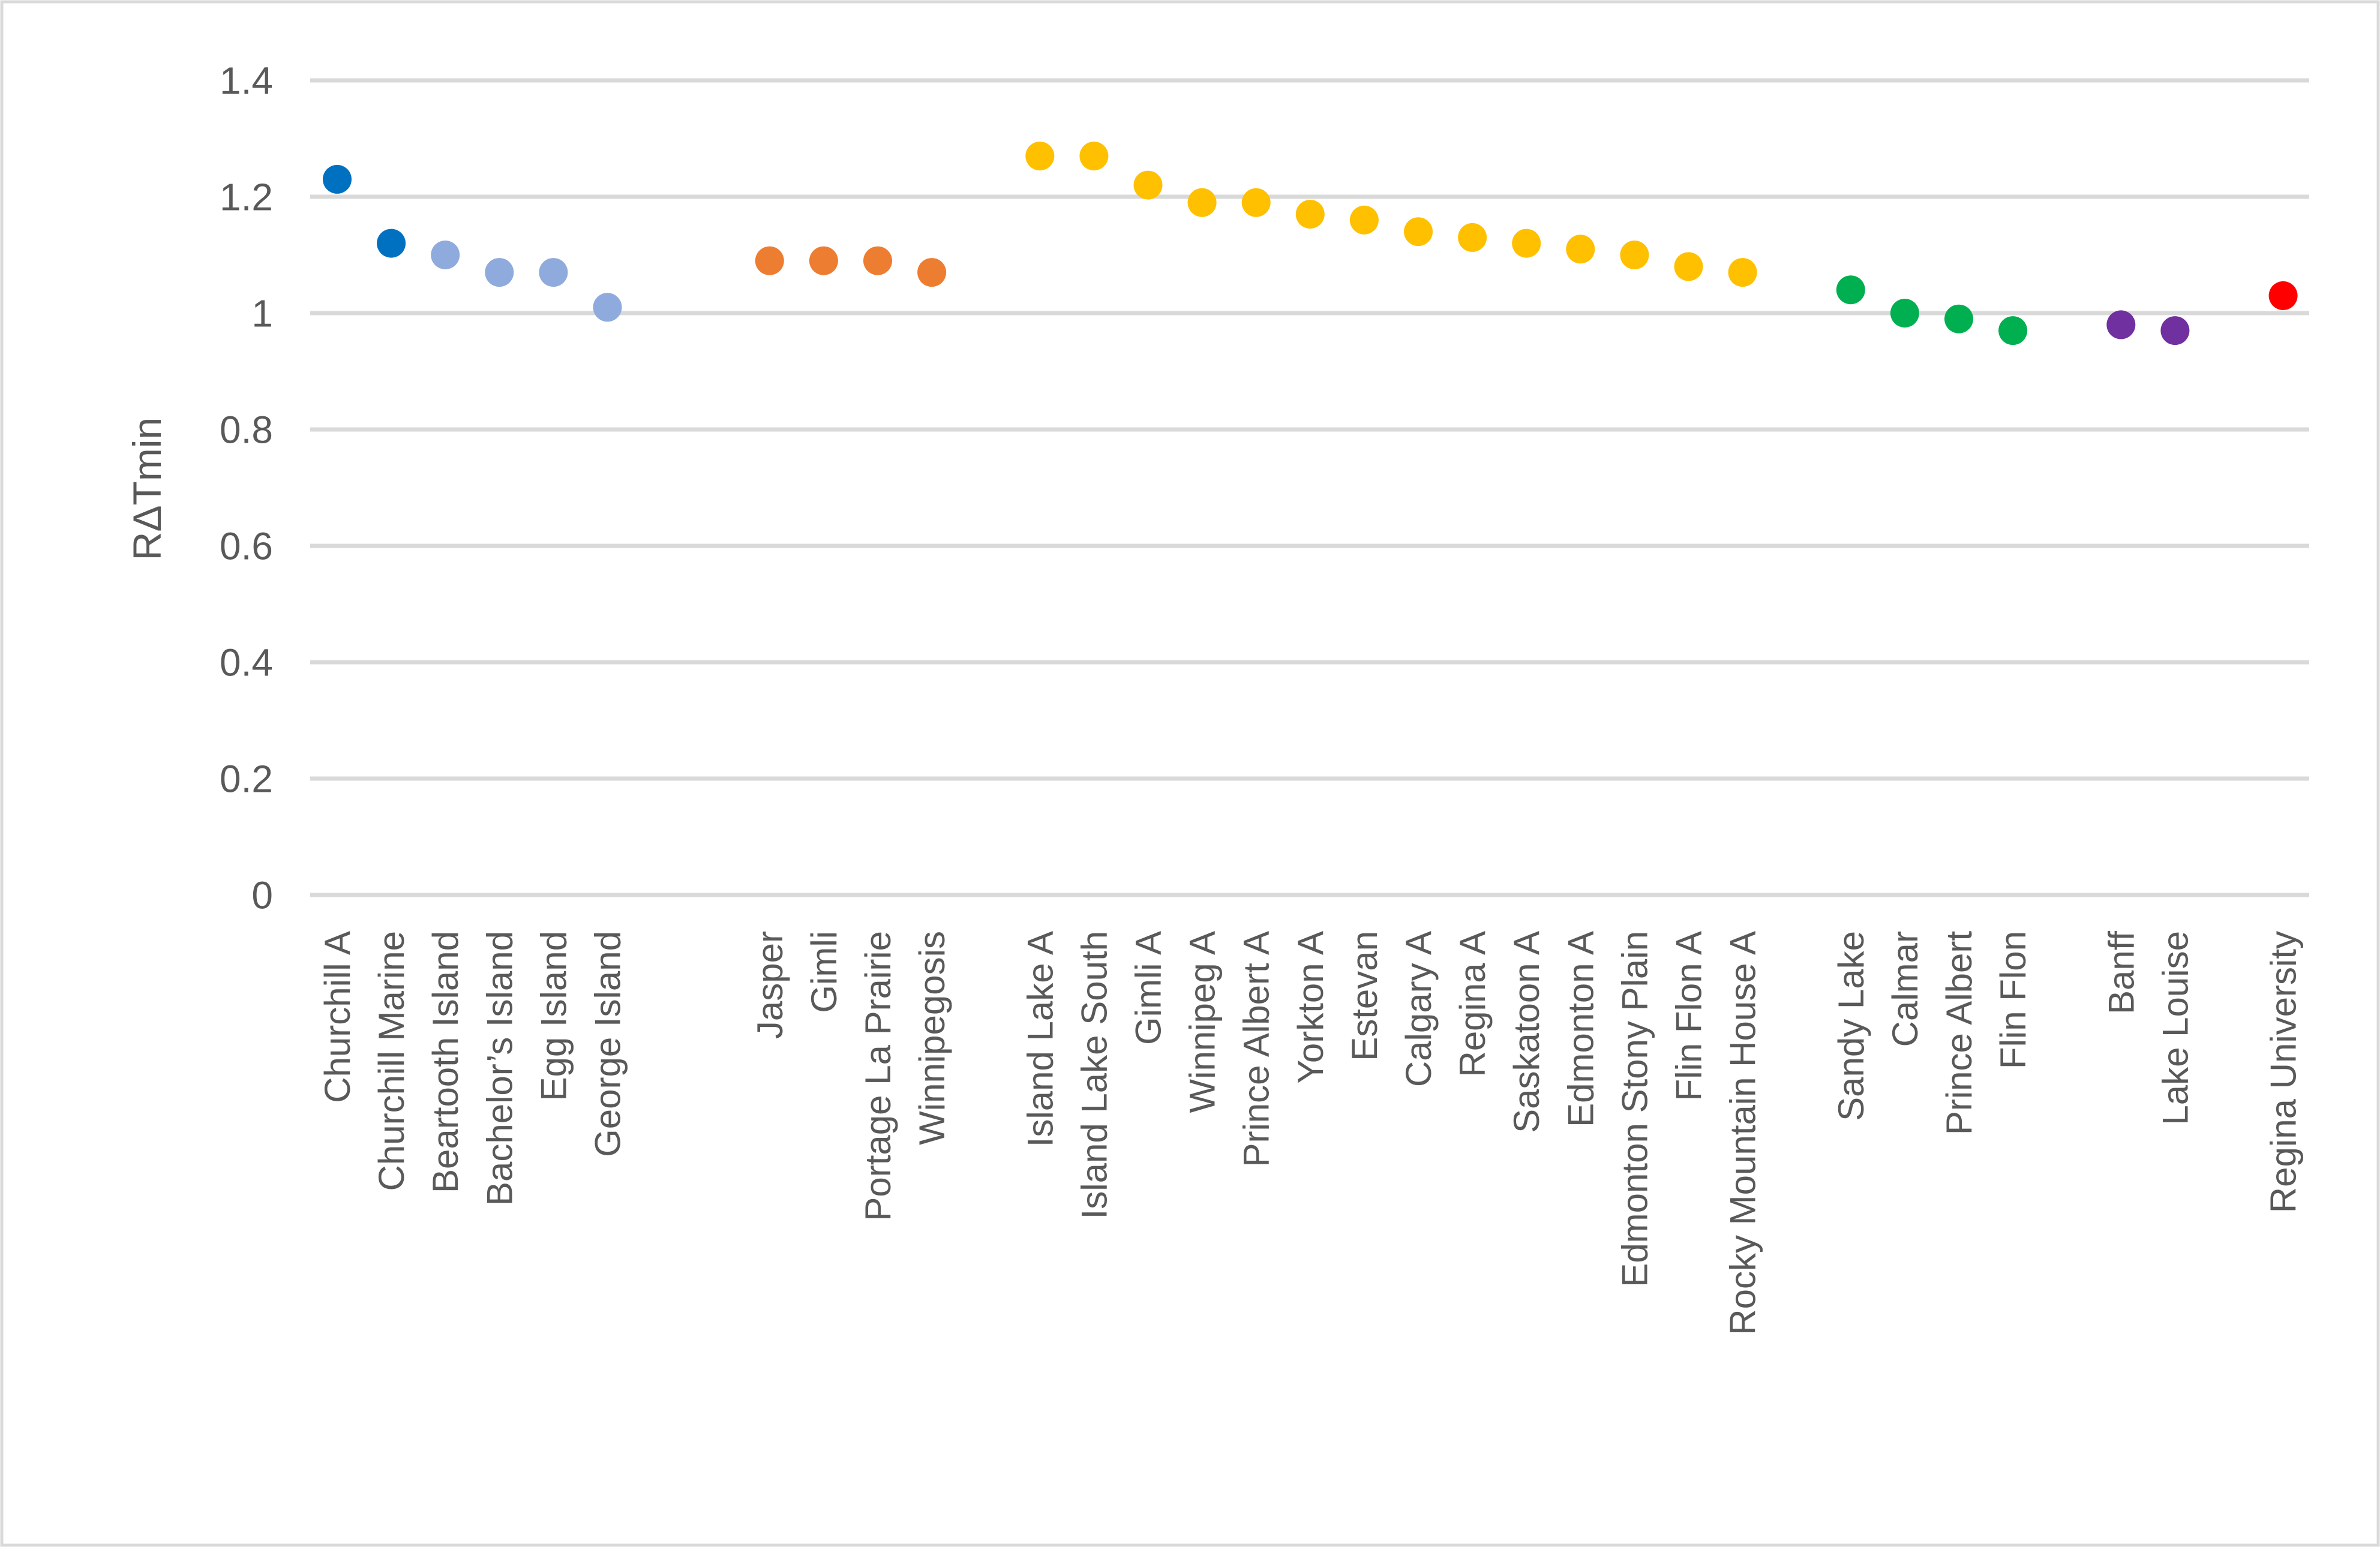 The width and height of the screenshot is (2380, 1547). I want to click on x-label-flin-flon: Flin Flon, so click(2013, 1000).